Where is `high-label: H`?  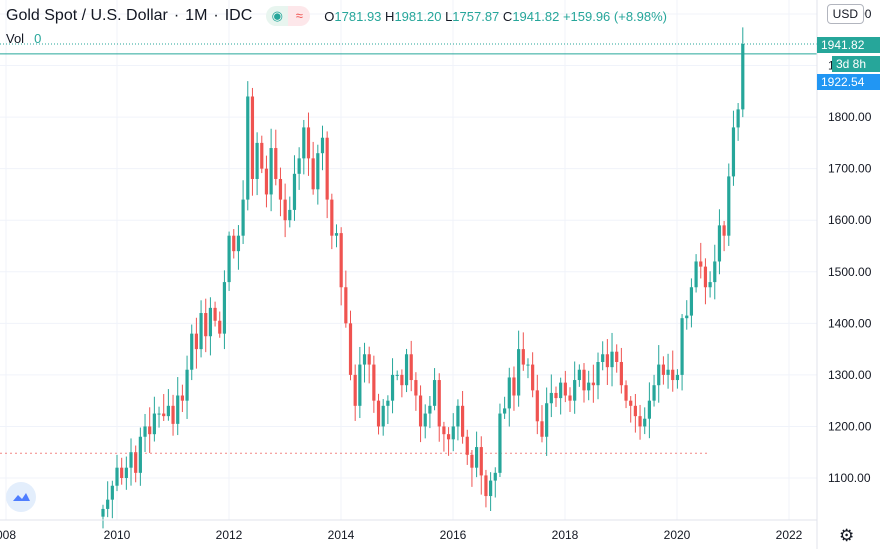 high-label: H is located at coordinates (390, 16).